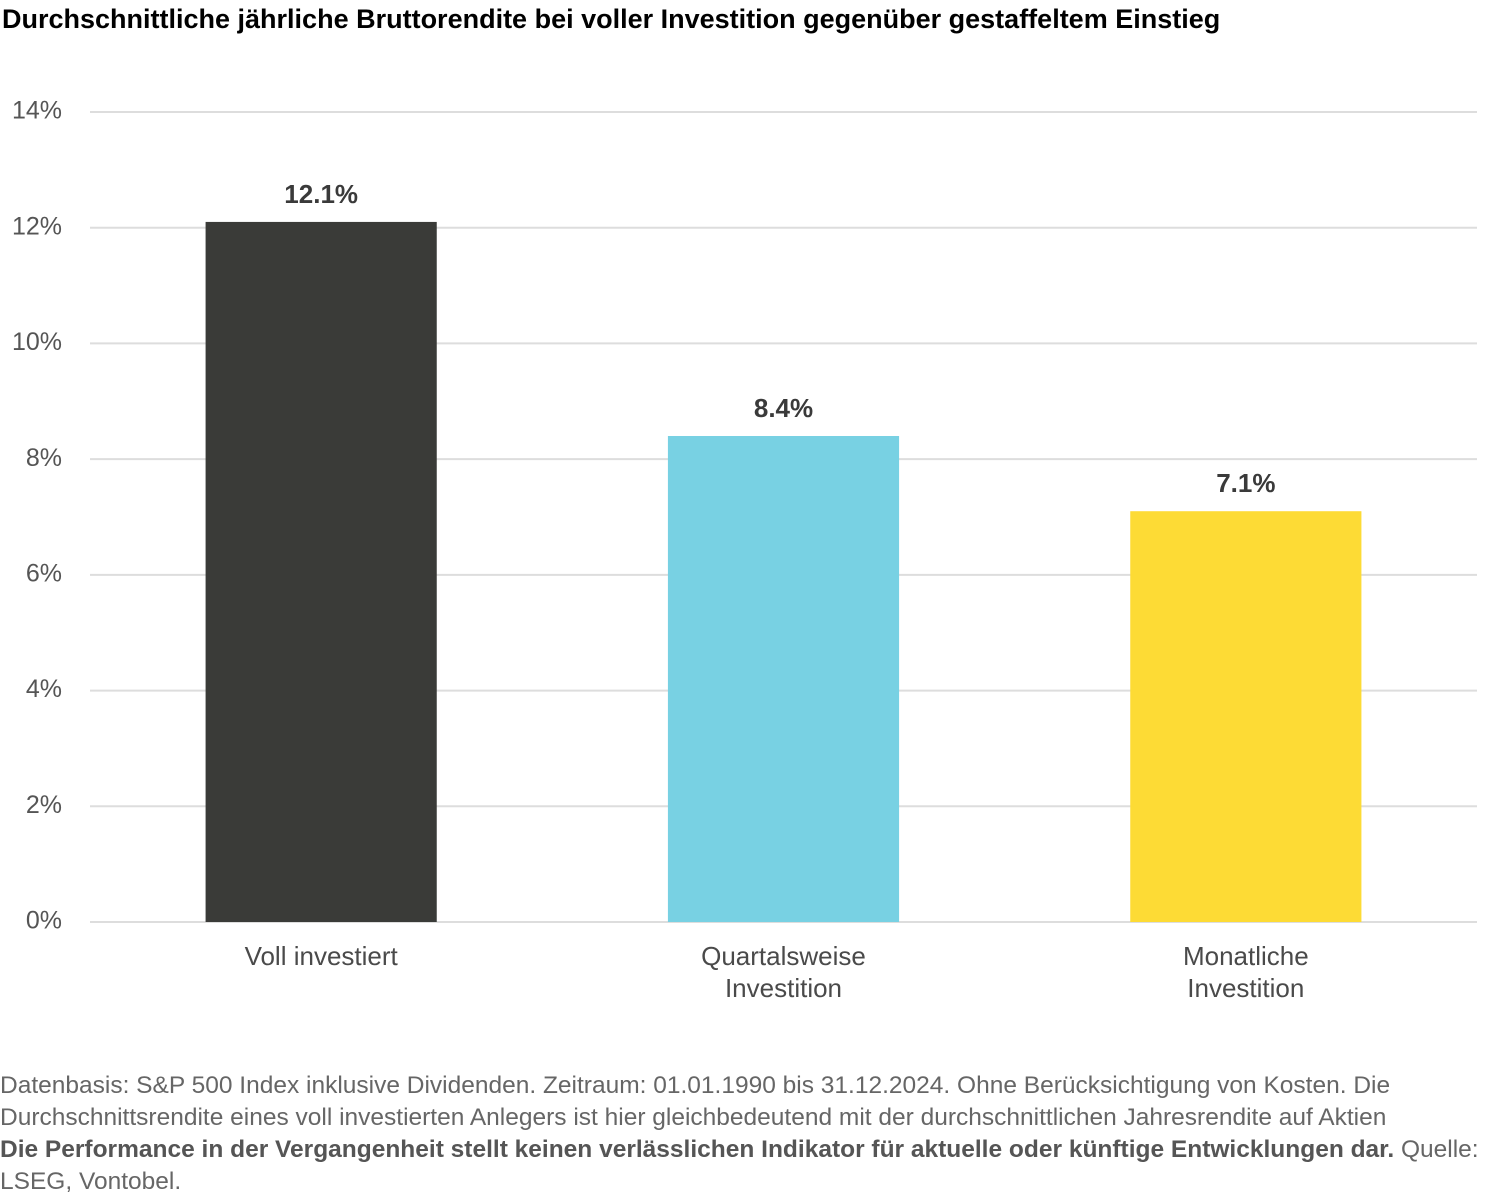  Describe the element at coordinates (37, 111) in the screenshot. I see `y-tick-label: 14%` at that location.